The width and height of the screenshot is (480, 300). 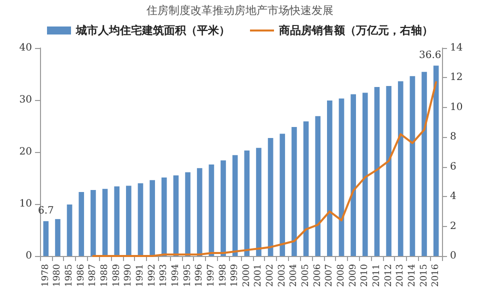 What do you see at coordinates (456, 78) in the screenshot?
I see `y2-tick-label: 12` at bounding box center [456, 78].